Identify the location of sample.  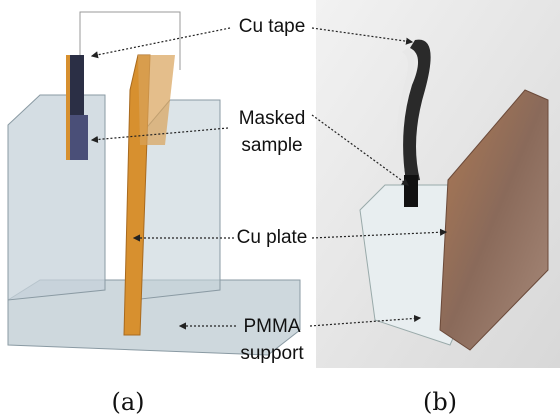
(75, 85).